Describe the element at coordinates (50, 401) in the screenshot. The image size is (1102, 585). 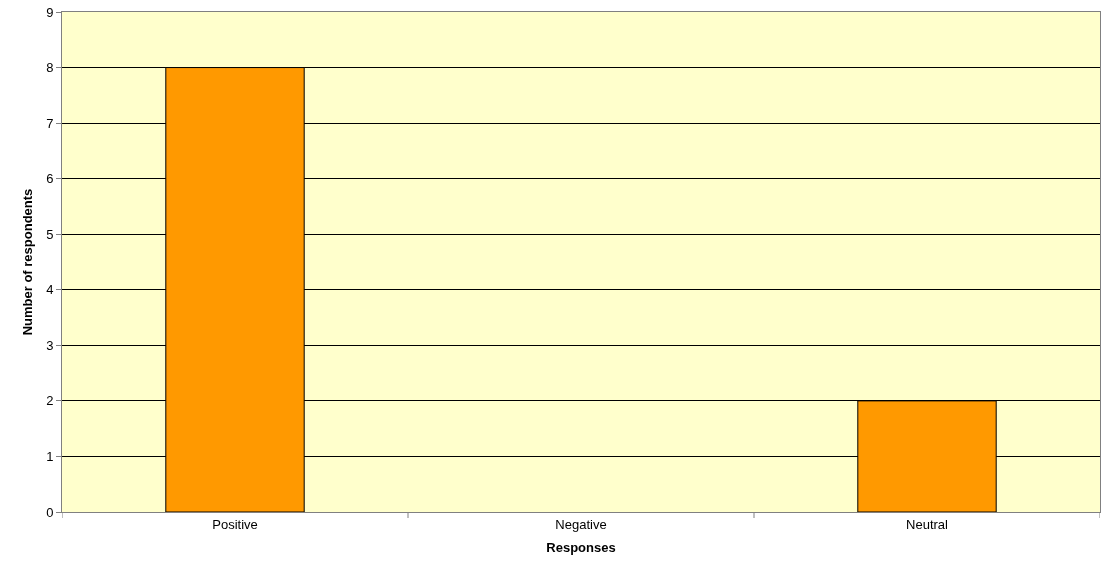
I see `y-tick-label: 2` at that location.